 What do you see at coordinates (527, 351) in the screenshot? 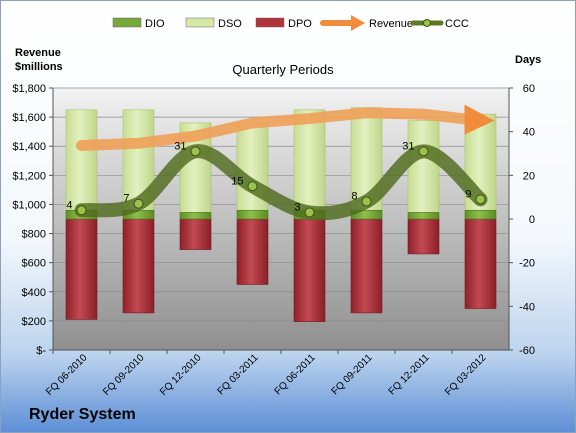
I see `right-tick-label: -60` at bounding box center [527, 351].